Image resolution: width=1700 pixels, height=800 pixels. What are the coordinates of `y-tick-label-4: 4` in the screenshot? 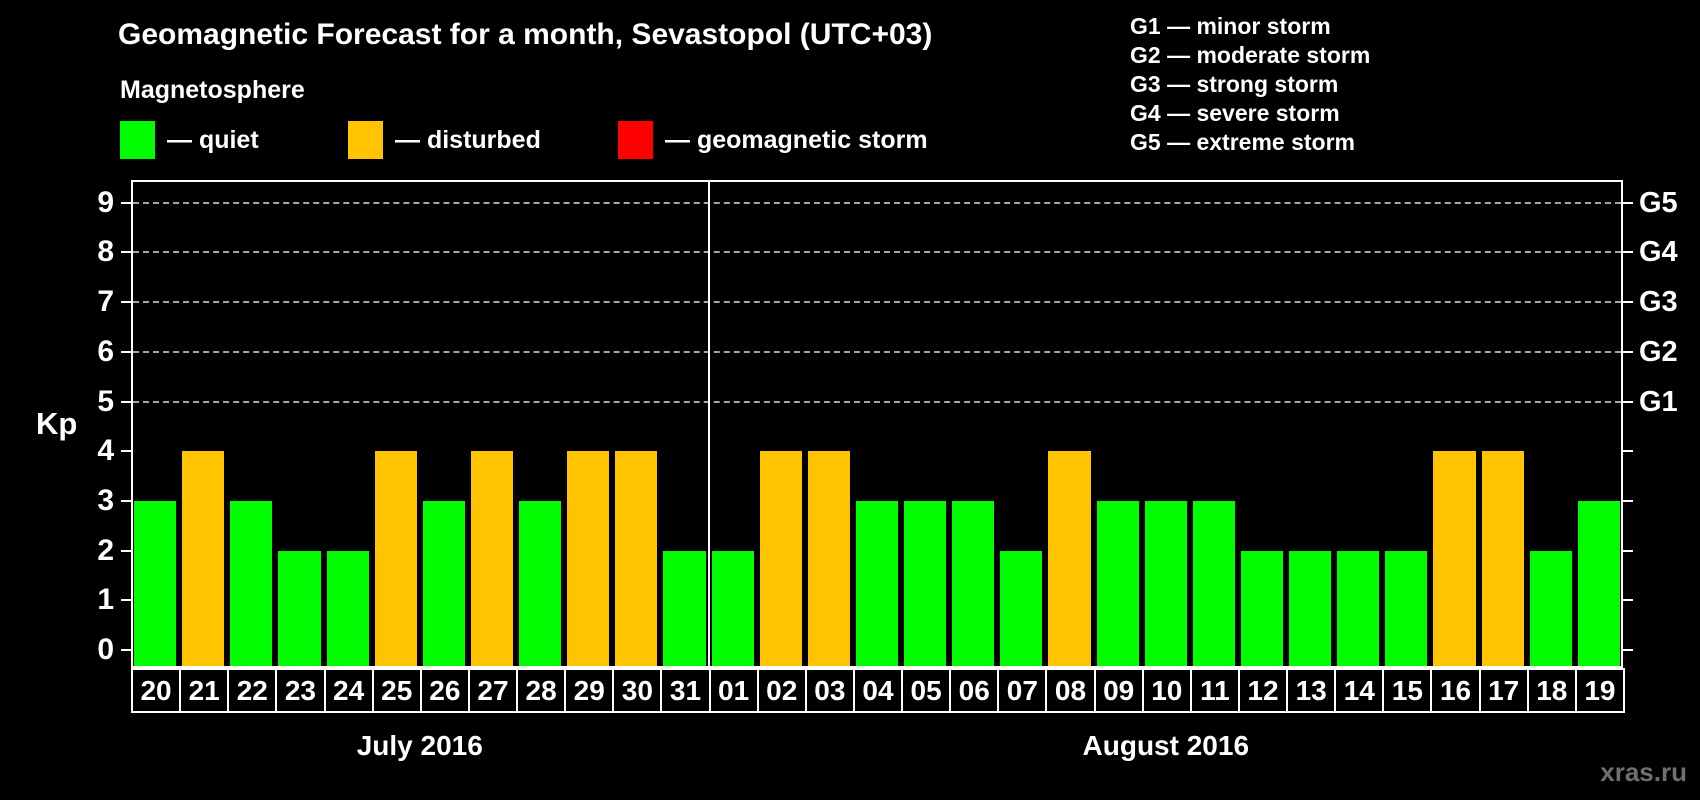 It's located at (105, 451).